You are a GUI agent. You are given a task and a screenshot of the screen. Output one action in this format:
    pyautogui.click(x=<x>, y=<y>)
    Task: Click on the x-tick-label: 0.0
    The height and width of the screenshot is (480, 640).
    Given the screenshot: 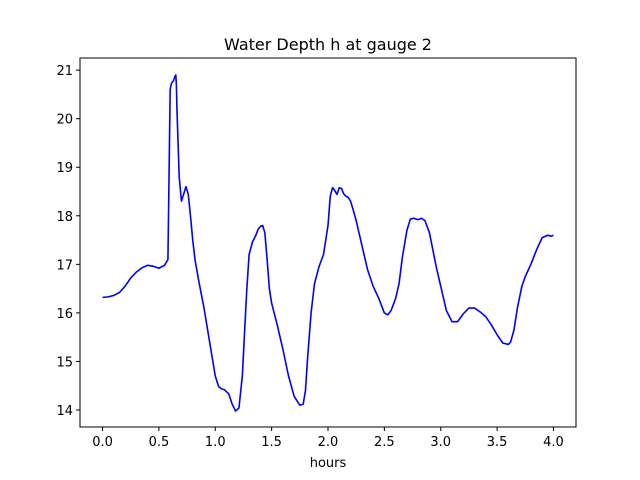 What is the action you would take?
    pyautogui.click(x=102, y=442)
    